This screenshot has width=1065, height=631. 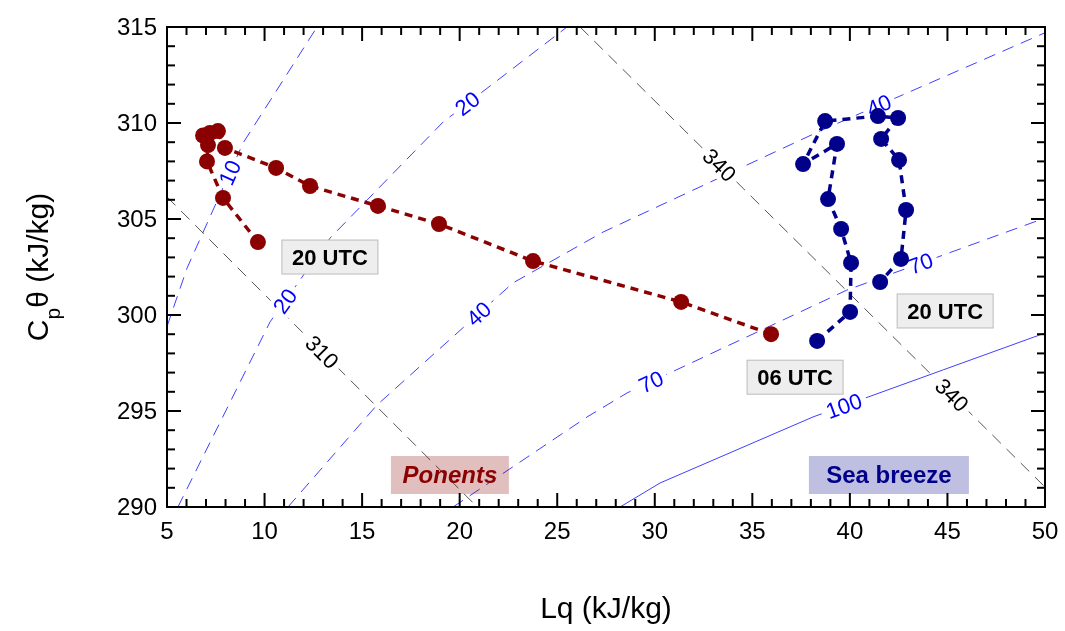 What do you see at coordinates (167, 530) in the screenshot?
I see `x-tick-label: 5` at bounding box center [167, 530].